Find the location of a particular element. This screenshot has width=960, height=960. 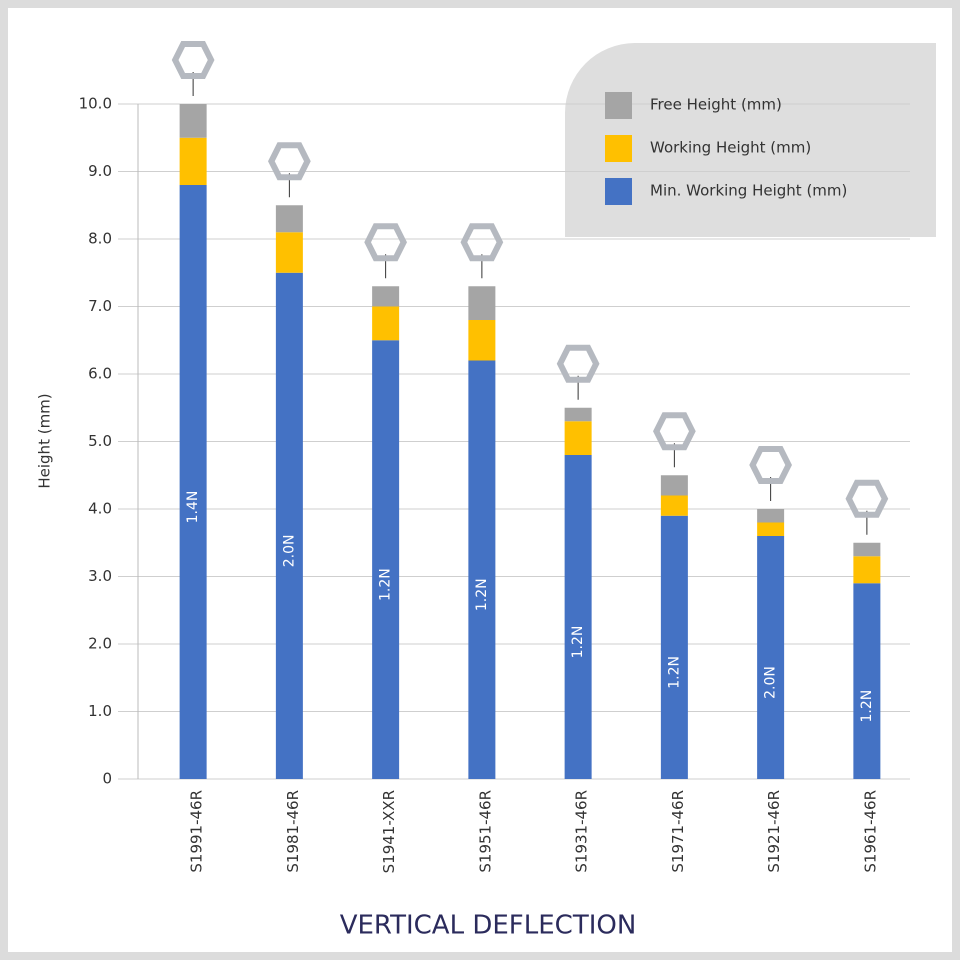

y-tick-label: 6.0 is located at coordinates (100, 374).